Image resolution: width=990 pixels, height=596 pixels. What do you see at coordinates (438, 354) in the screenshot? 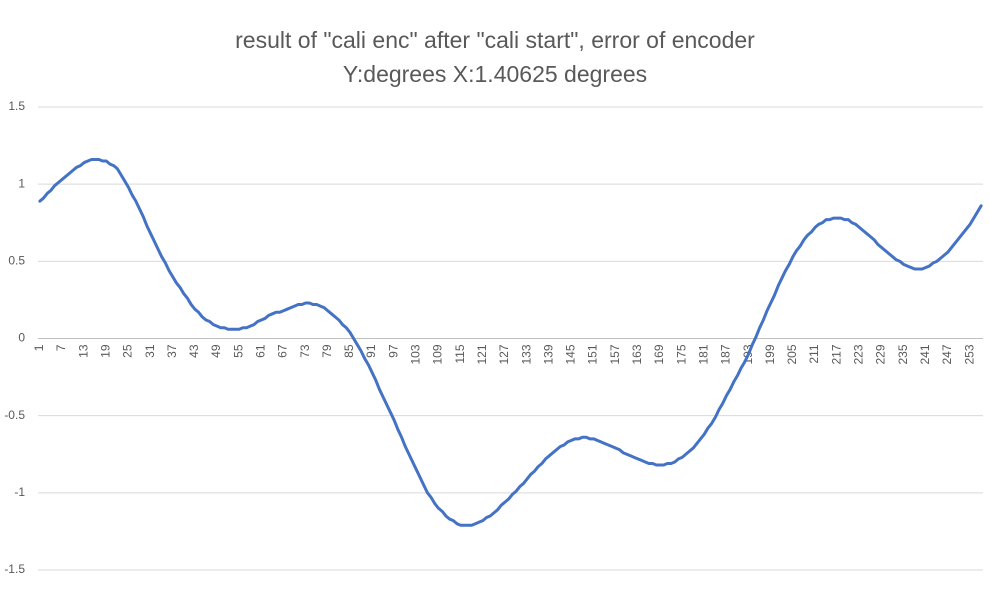
I see `x-tick-label: 109` at bounding box center [438, 354].